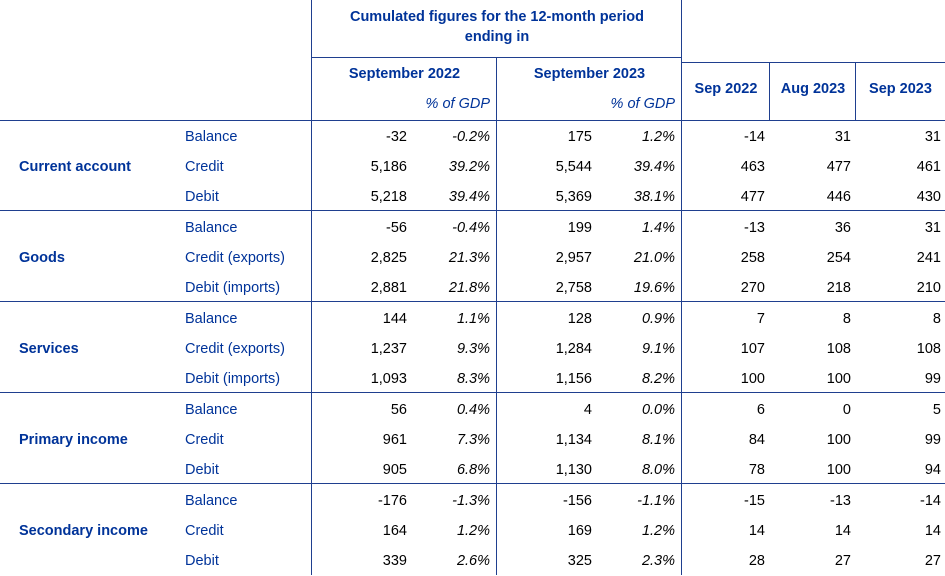 The image size is (945, 576). I want to click on group-name: Primary income, so click(73, 440).